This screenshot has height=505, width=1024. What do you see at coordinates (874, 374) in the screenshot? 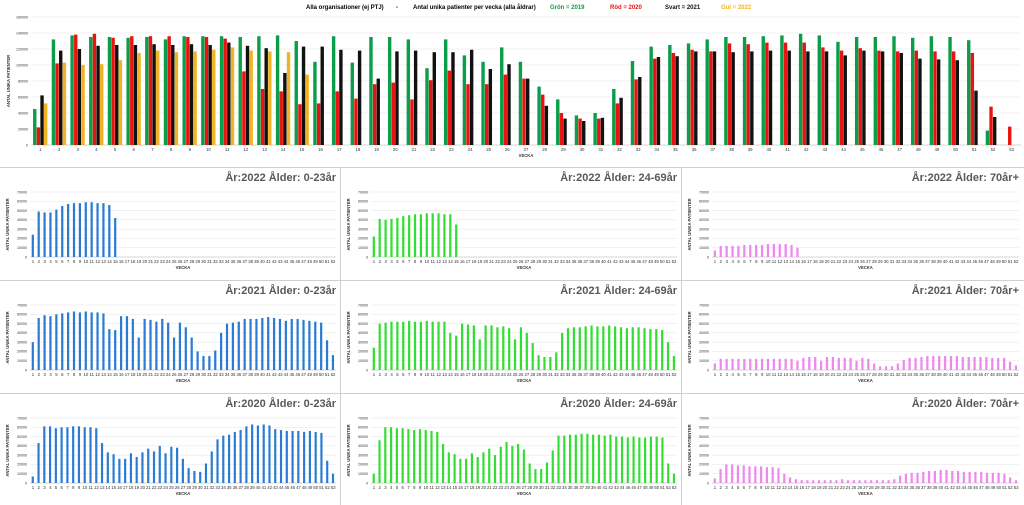
I see `x-tick-label: 28` at bounding box center [874, 374].